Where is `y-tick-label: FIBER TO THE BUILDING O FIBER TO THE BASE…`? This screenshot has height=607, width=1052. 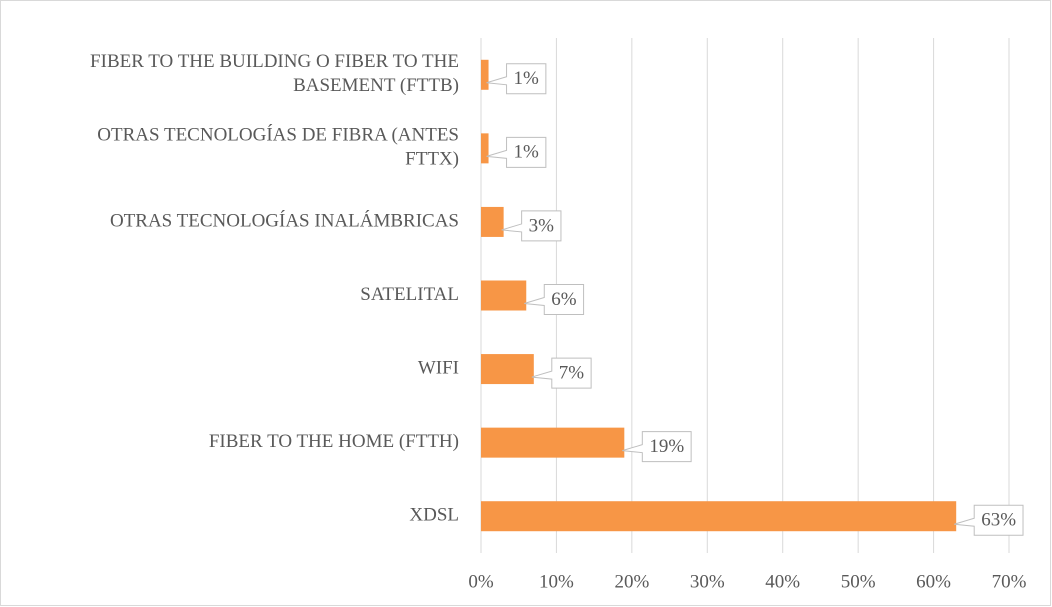
y-tick-label: FIBER TO THE BUILDING O FIBER TO THE BASE… is located at coordinates (274, 73).